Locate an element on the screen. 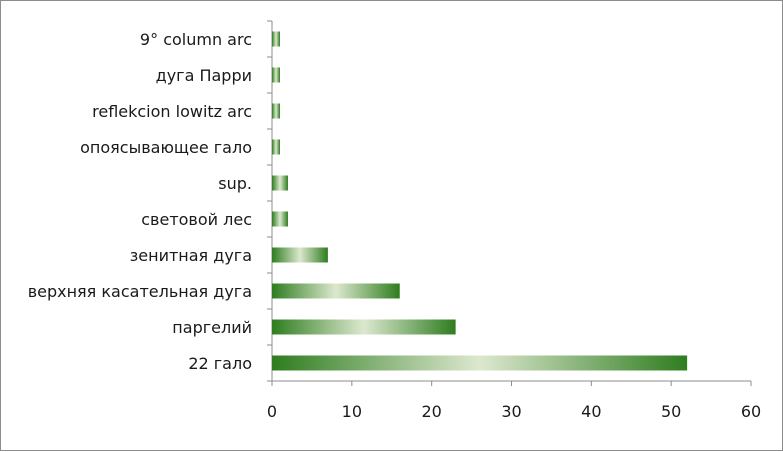  x-tick-label: 40 is located at coordinates (591, 411).